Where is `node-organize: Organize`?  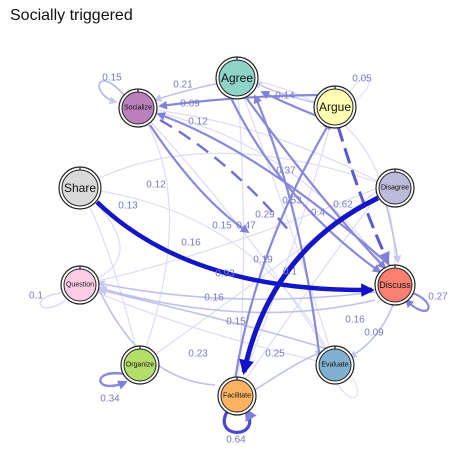
node-organize: Organize is located at coordinates (140, 365).